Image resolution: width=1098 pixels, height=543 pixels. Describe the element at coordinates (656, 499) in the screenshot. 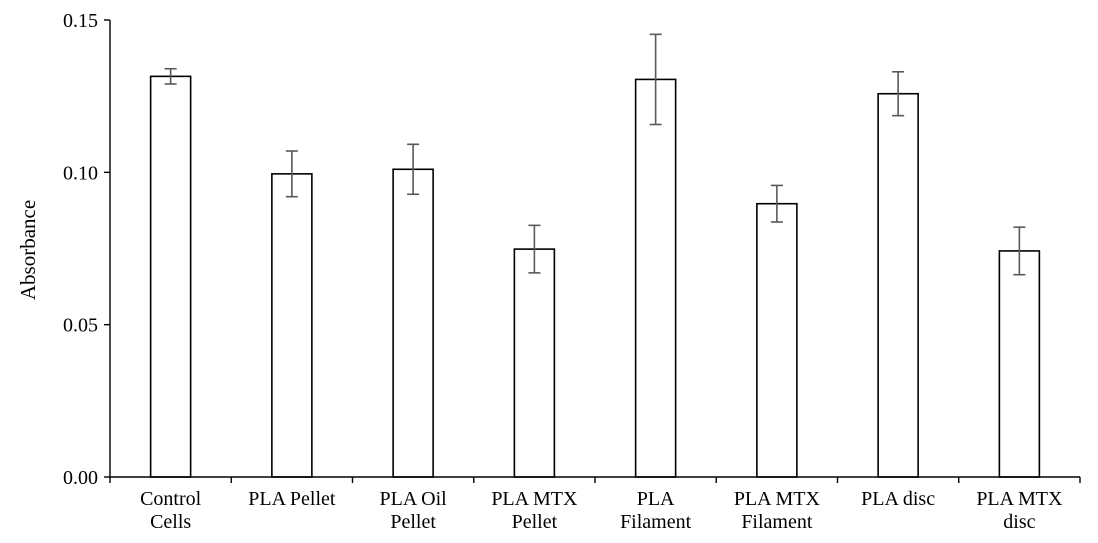

I see `x-tick-label-line: PLA` at that location.